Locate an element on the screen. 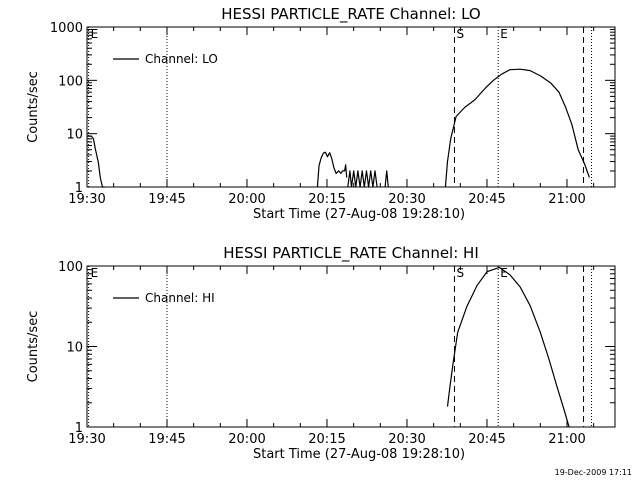 The width and height of the screenshot is (640, 480). lo-x-tick-label: 19:30 is located at coordinates (86, 199).